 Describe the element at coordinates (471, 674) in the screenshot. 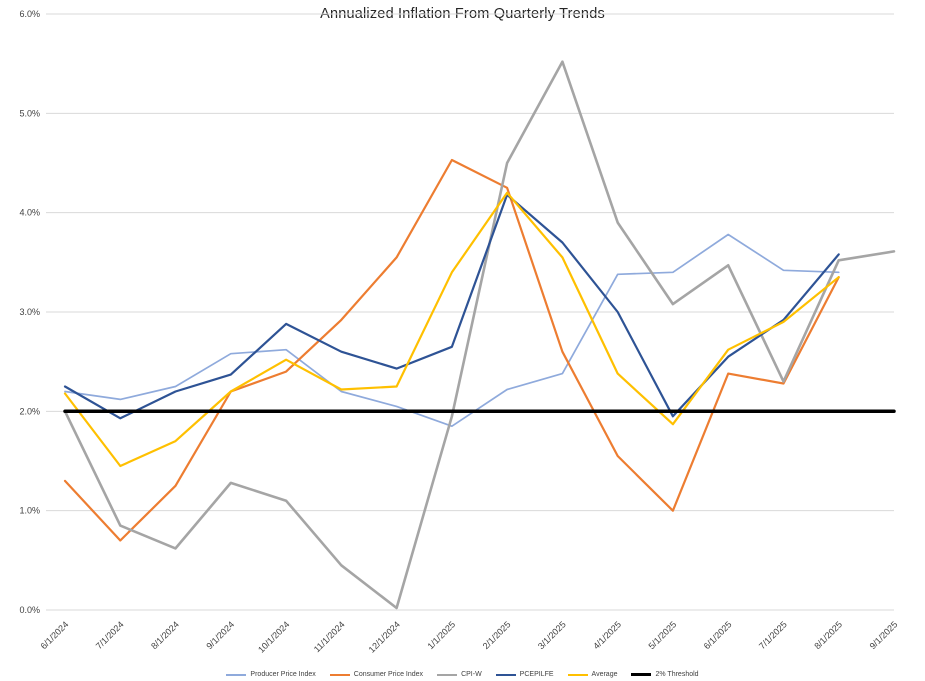

I see `legend-label-cpi-w: CPI-W` at that location.